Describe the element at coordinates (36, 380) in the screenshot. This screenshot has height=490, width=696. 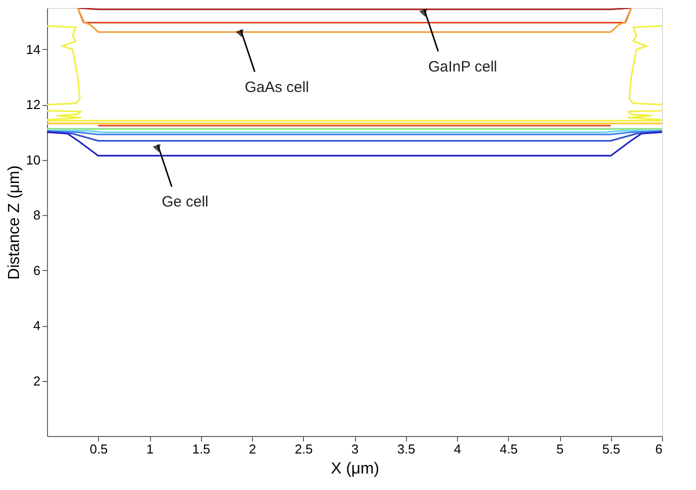
I see `y-tick-label: 2` at that location.